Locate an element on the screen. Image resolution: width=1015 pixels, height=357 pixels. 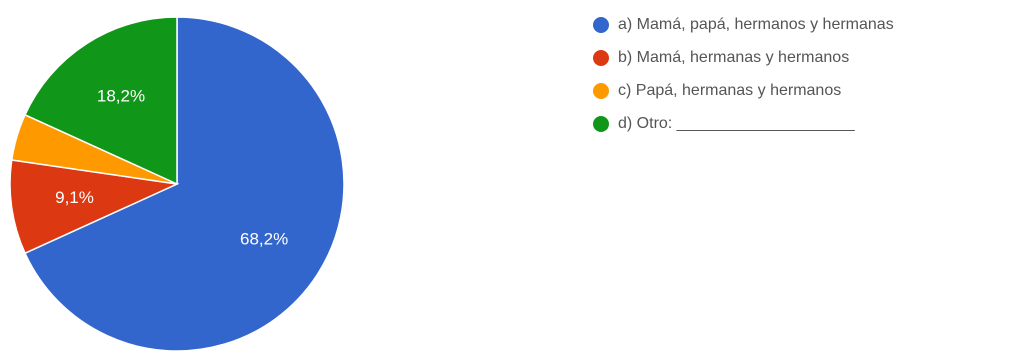
slice-label-d: 18,2% is located at coordinates (121, 95).